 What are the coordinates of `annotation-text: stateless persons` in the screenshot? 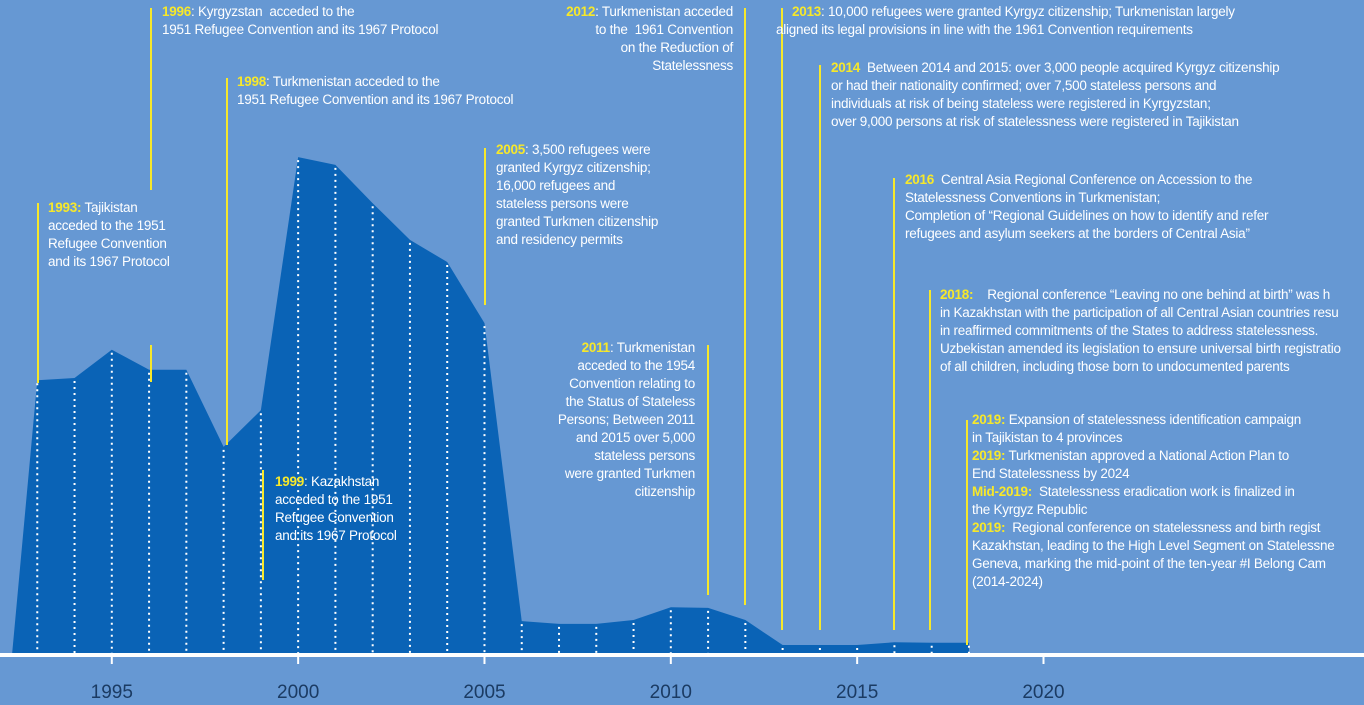 It's located at (644, 455).